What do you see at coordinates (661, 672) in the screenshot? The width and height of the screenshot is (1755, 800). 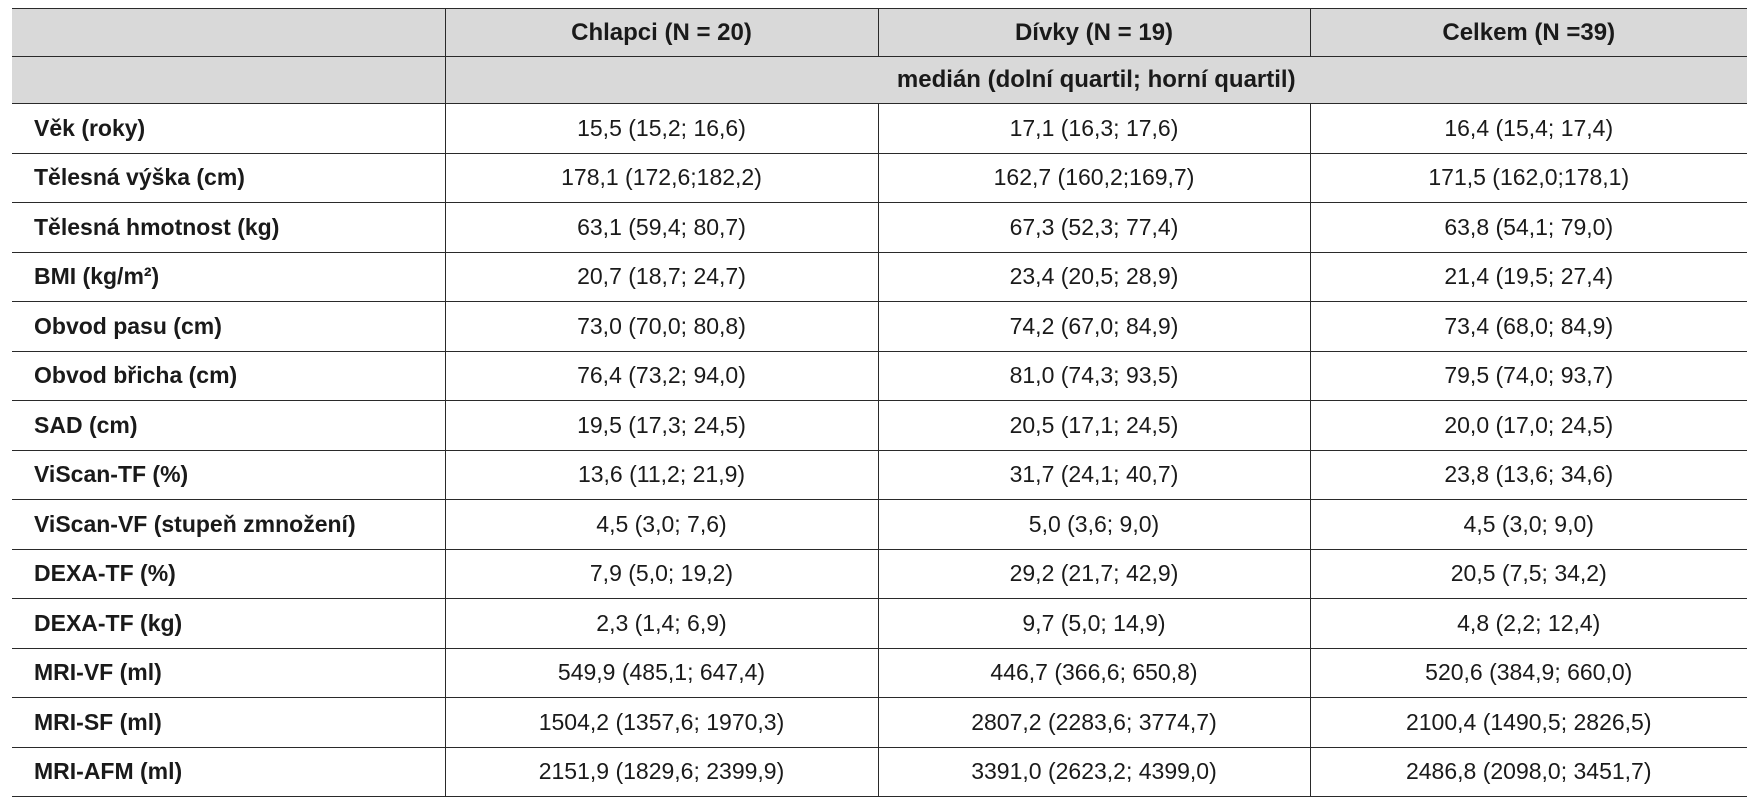 I see `value-chlapci: 549,9 (485,1; 647,4)` at bounding box center [661, 672].